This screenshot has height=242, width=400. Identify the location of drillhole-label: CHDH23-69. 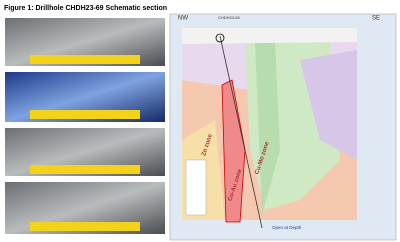
(229, 17).